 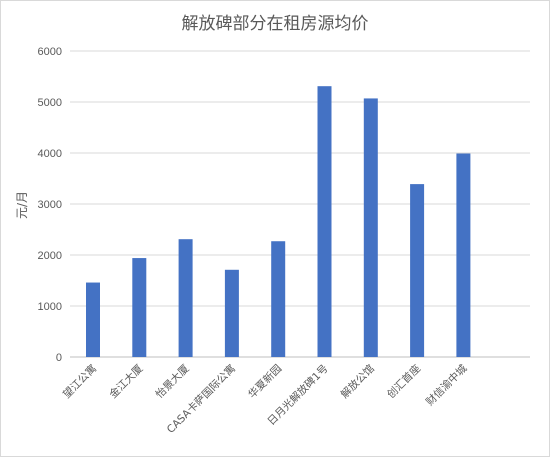 What do you see at coordinates (79, 381) in the screenshot?
I see `category-label: 望江公寓` at bounding box center [79, 381].